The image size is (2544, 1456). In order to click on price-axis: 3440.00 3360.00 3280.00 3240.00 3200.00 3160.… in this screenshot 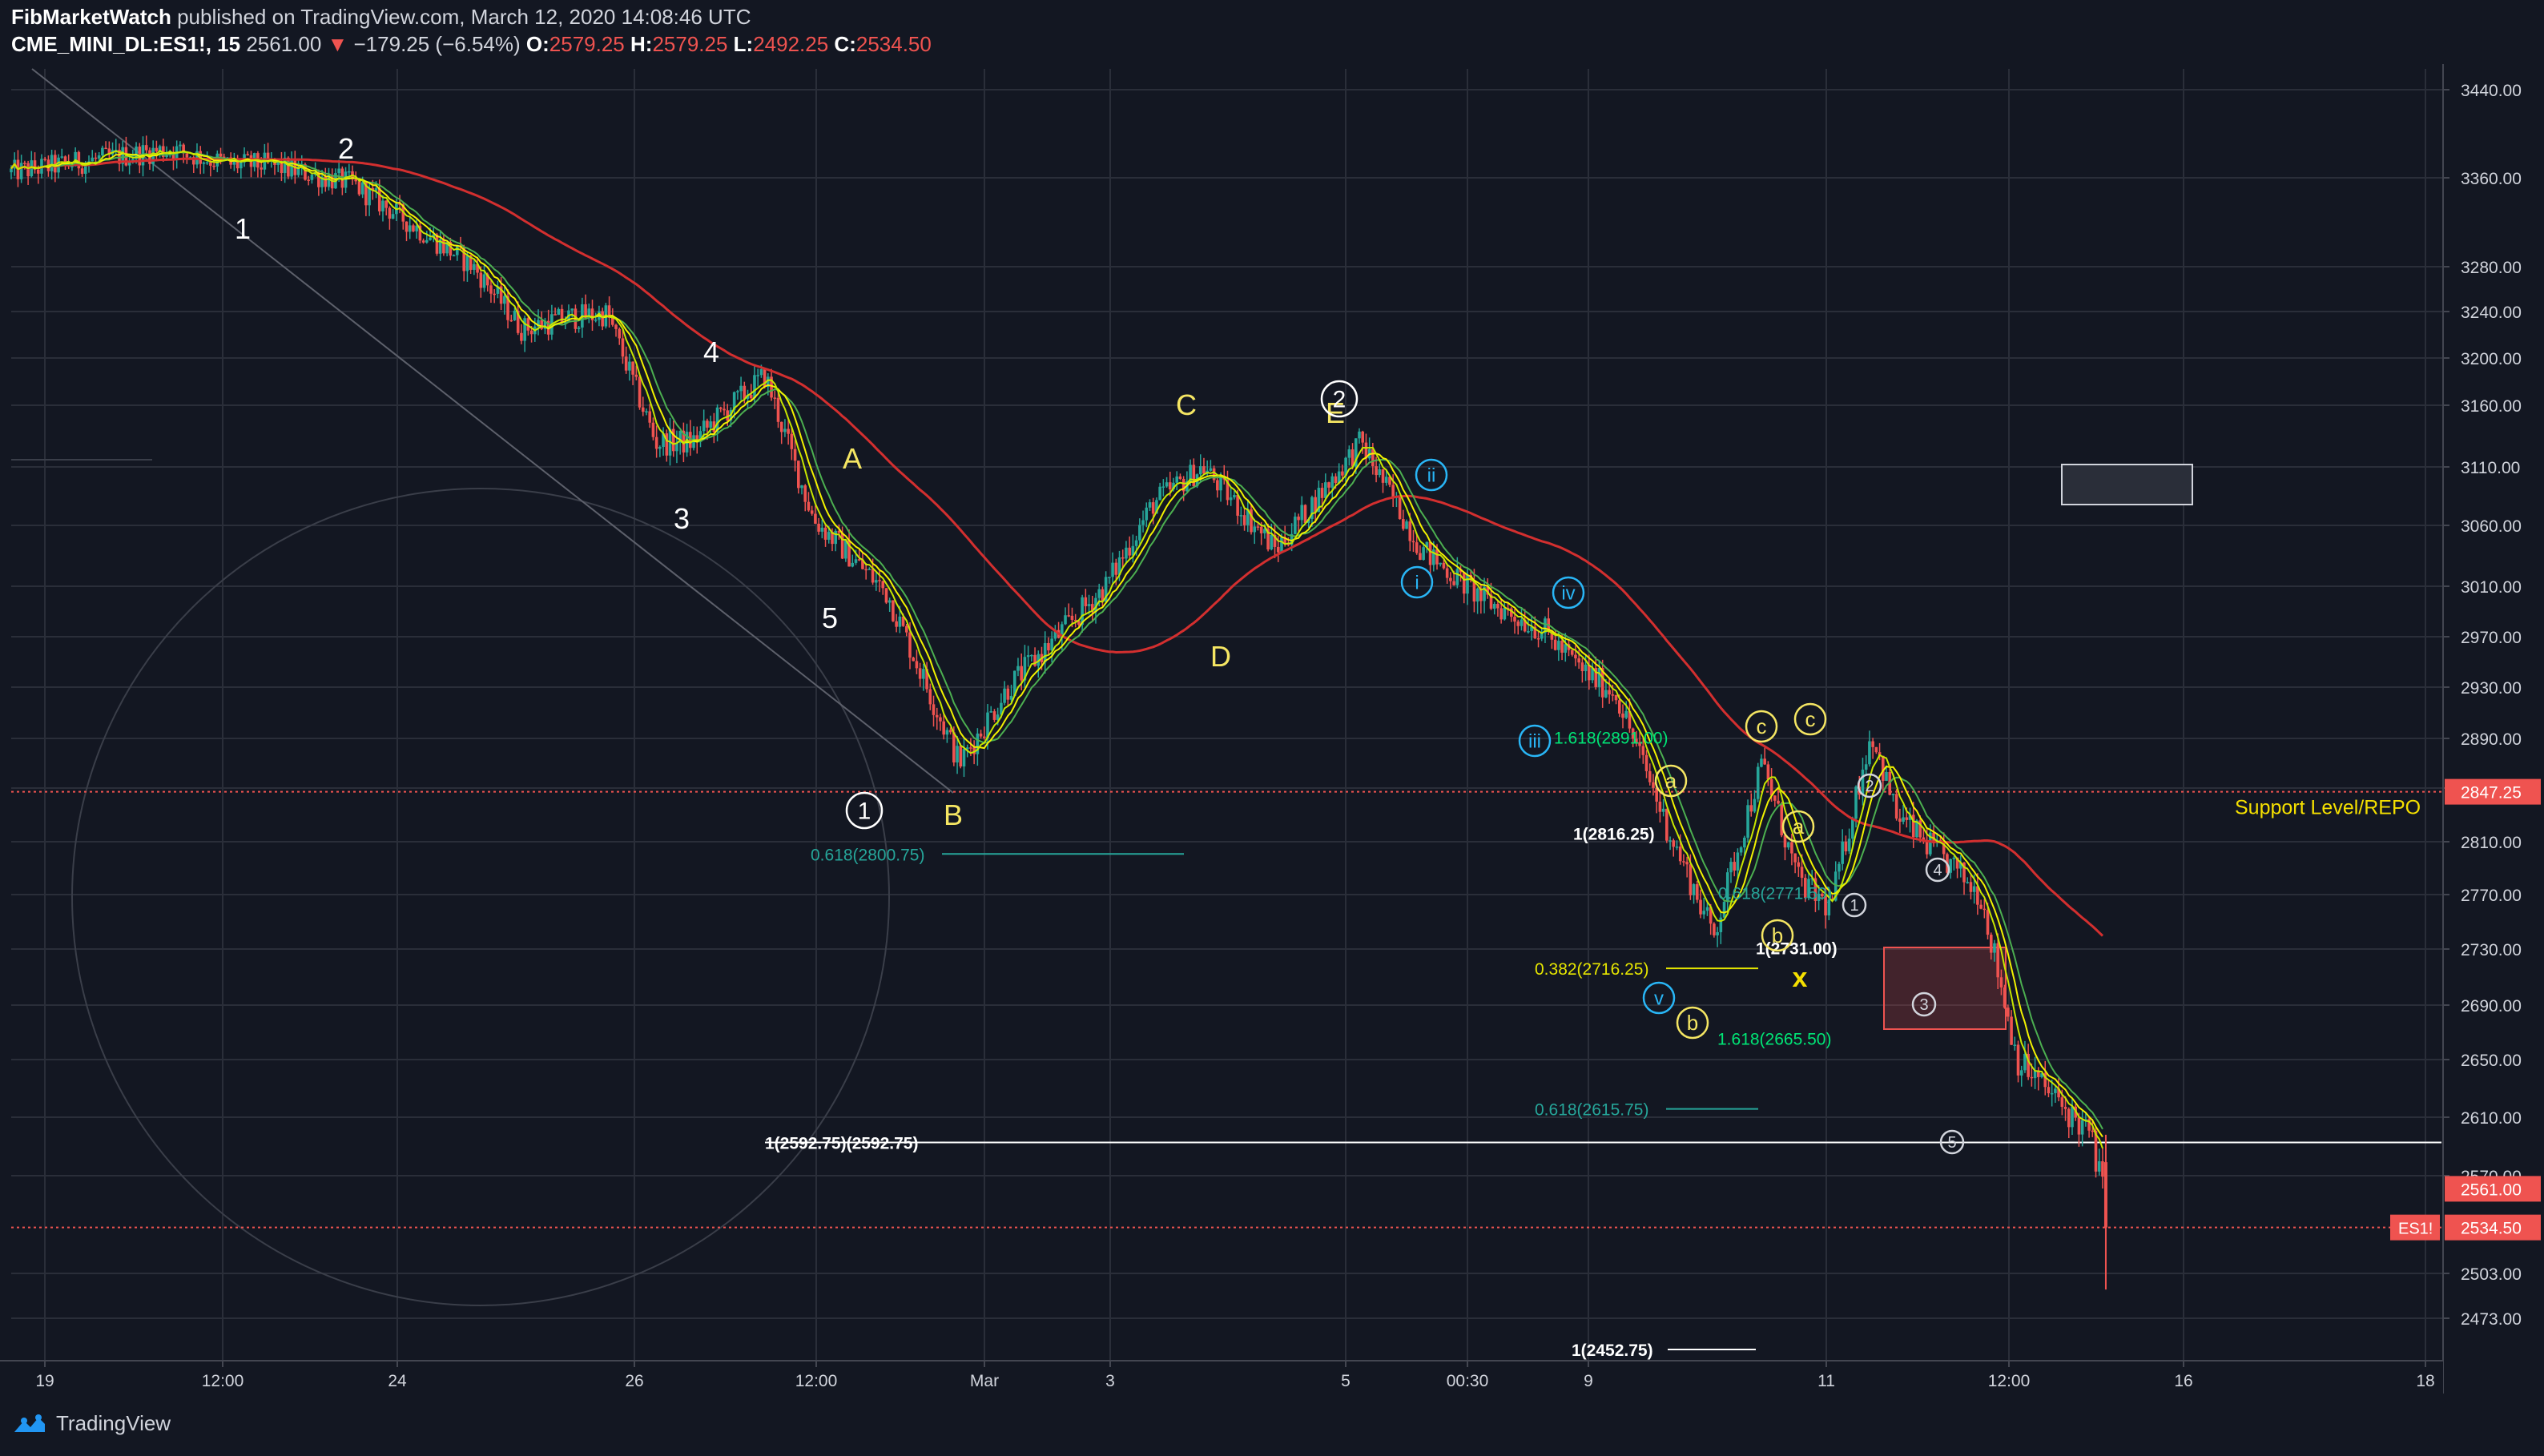, I will do `click(2467, 729)`.